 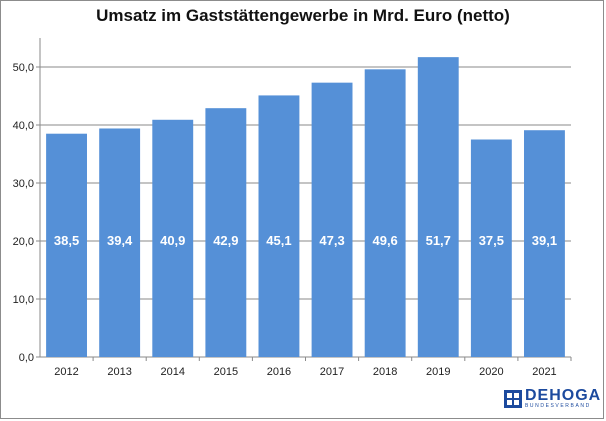 I want to click on x-tick-label: 2021, so click(x=544, y=372).